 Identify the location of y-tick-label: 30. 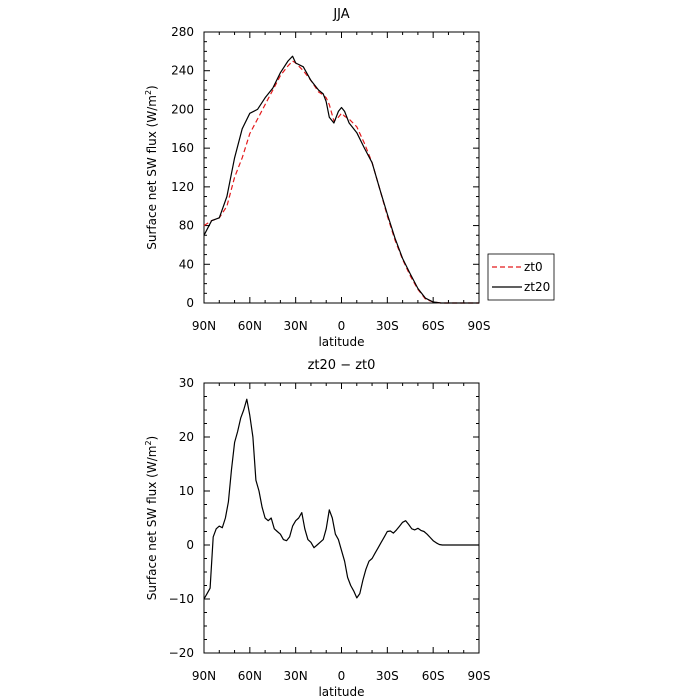
(186, 383).